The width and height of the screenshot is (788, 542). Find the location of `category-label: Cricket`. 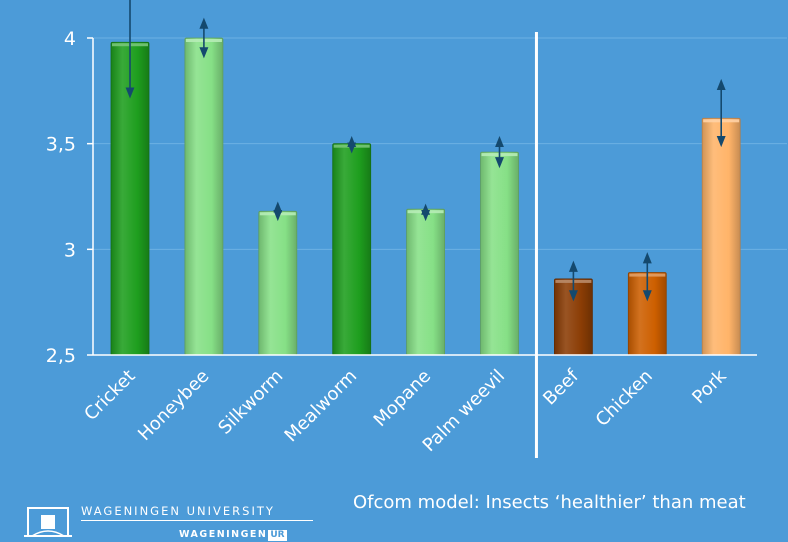

category-label: Cricket is located at coordinates (109, 395).